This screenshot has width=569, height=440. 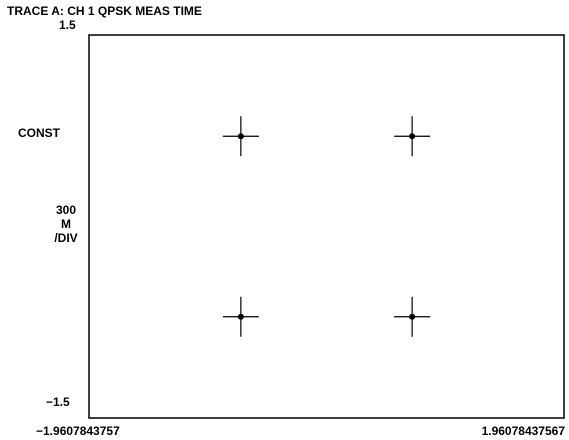 I want to click on y-axis-max-label: 1.5, so click(x=67, y=25).